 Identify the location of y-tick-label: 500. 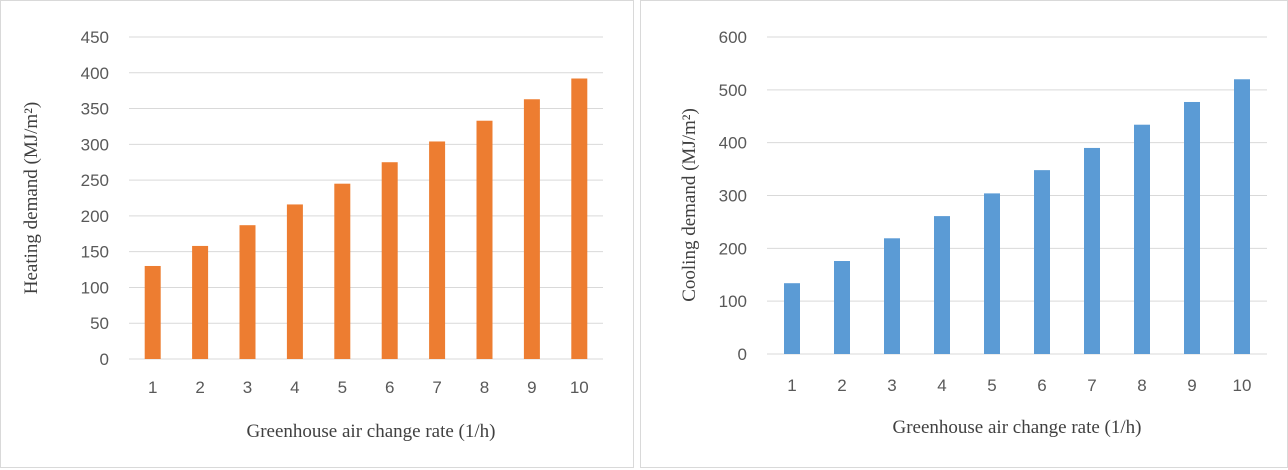
(733, 90).